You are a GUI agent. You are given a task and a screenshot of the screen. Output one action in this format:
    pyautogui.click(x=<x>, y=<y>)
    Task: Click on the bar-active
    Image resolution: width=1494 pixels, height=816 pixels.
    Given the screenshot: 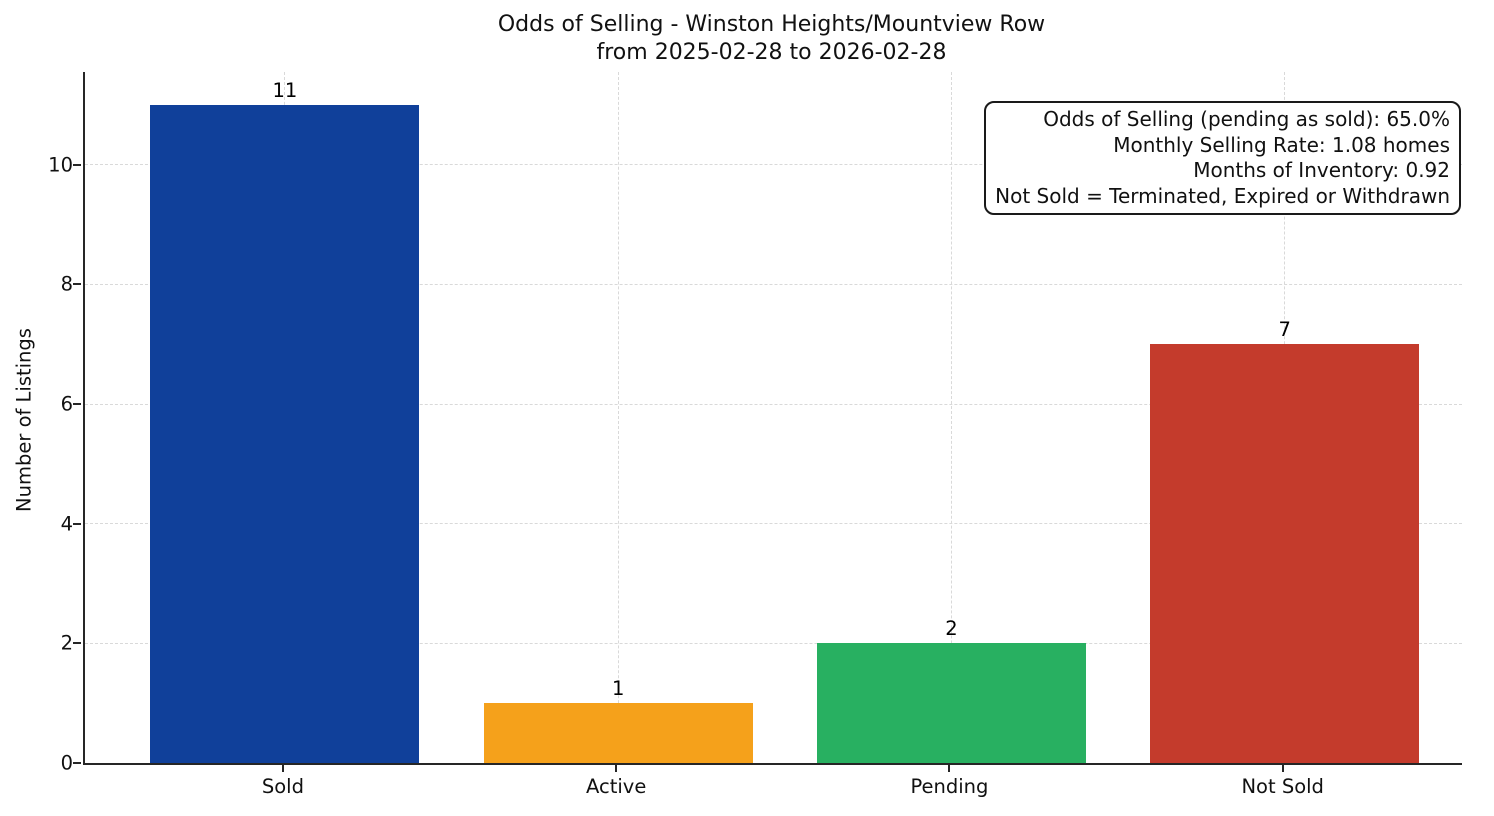 What is the action you would take?
    pyautogui.click(x=618, y=733)
    